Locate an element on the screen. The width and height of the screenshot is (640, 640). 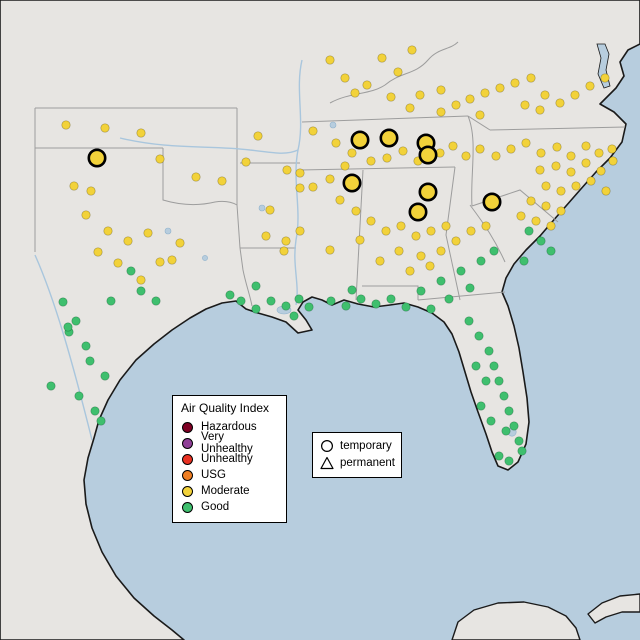
aqi-legend-row-moderate: Moderate is located at coordinates (229, 491).